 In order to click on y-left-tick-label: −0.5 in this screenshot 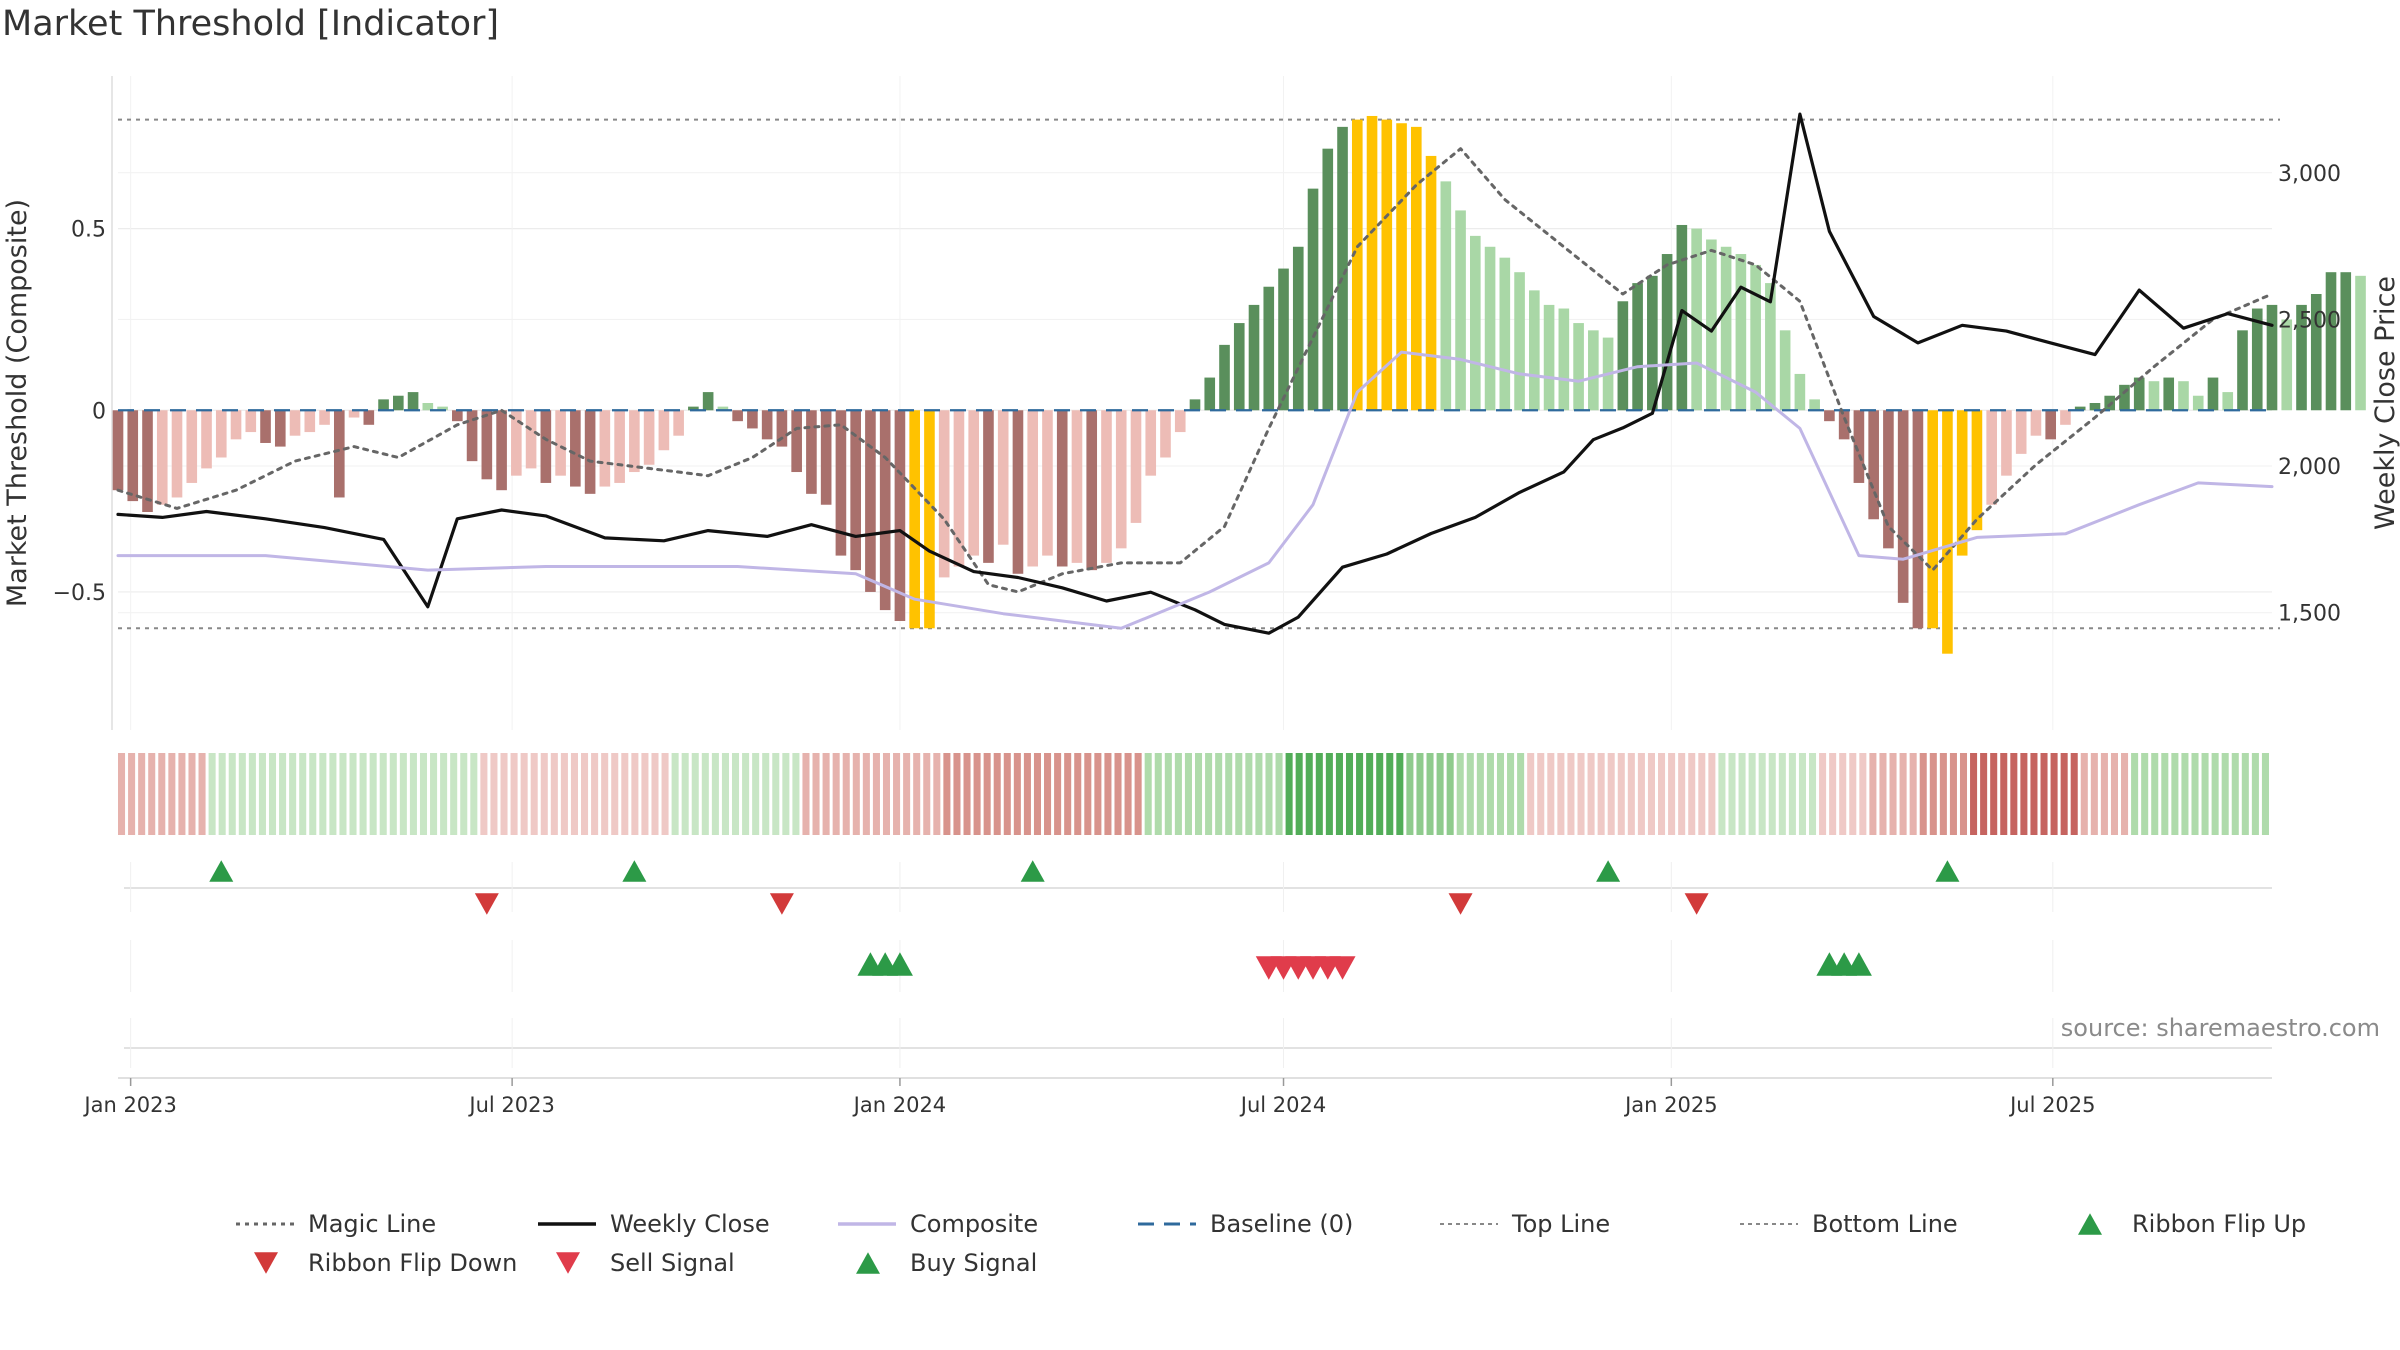, I will do `click(79, 593)`.